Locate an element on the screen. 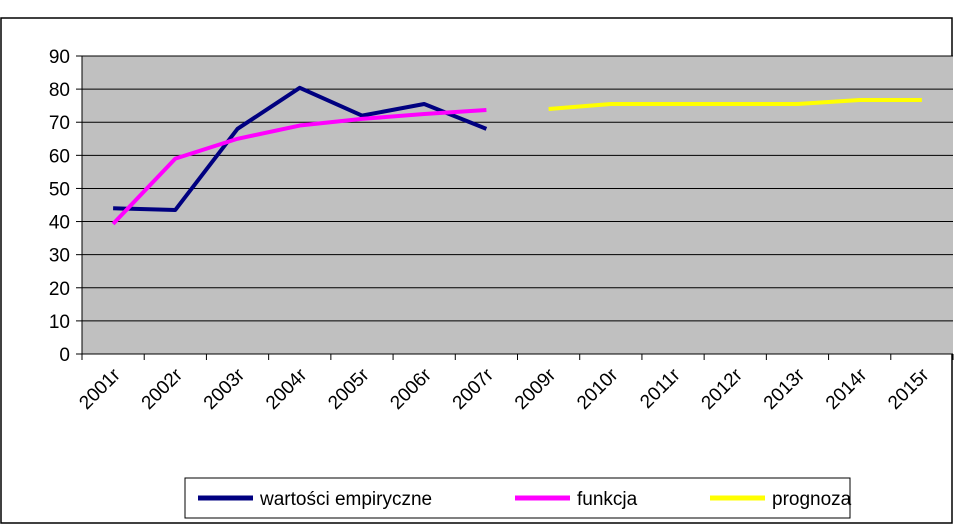 This screenshot has height=524, width=954. y-tick-label: 30 is located at coordinates (59, 256).